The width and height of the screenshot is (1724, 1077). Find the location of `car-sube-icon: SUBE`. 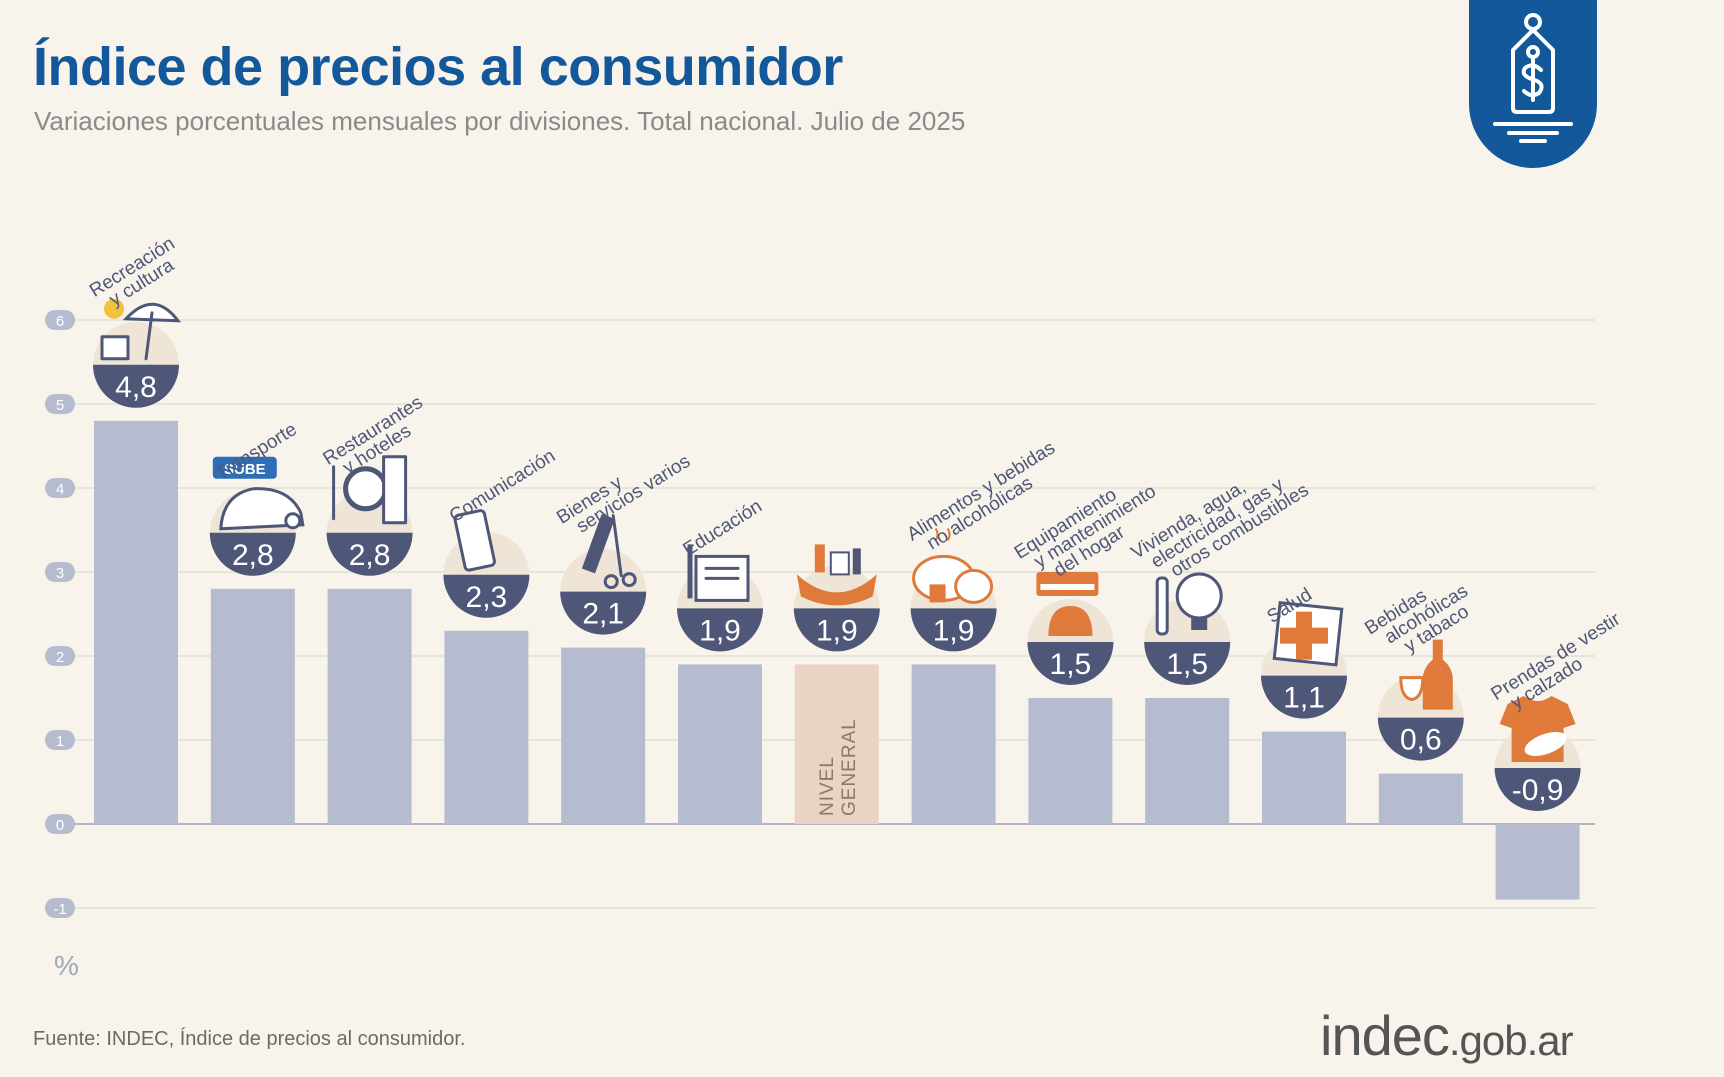

car-sube-icon: SUBE is located at coordinates (258, 493).